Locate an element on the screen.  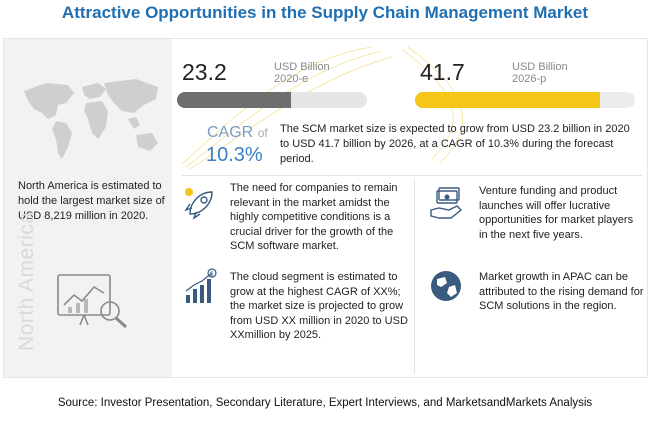
horizontal-divider is located at coordinates (412, 175).